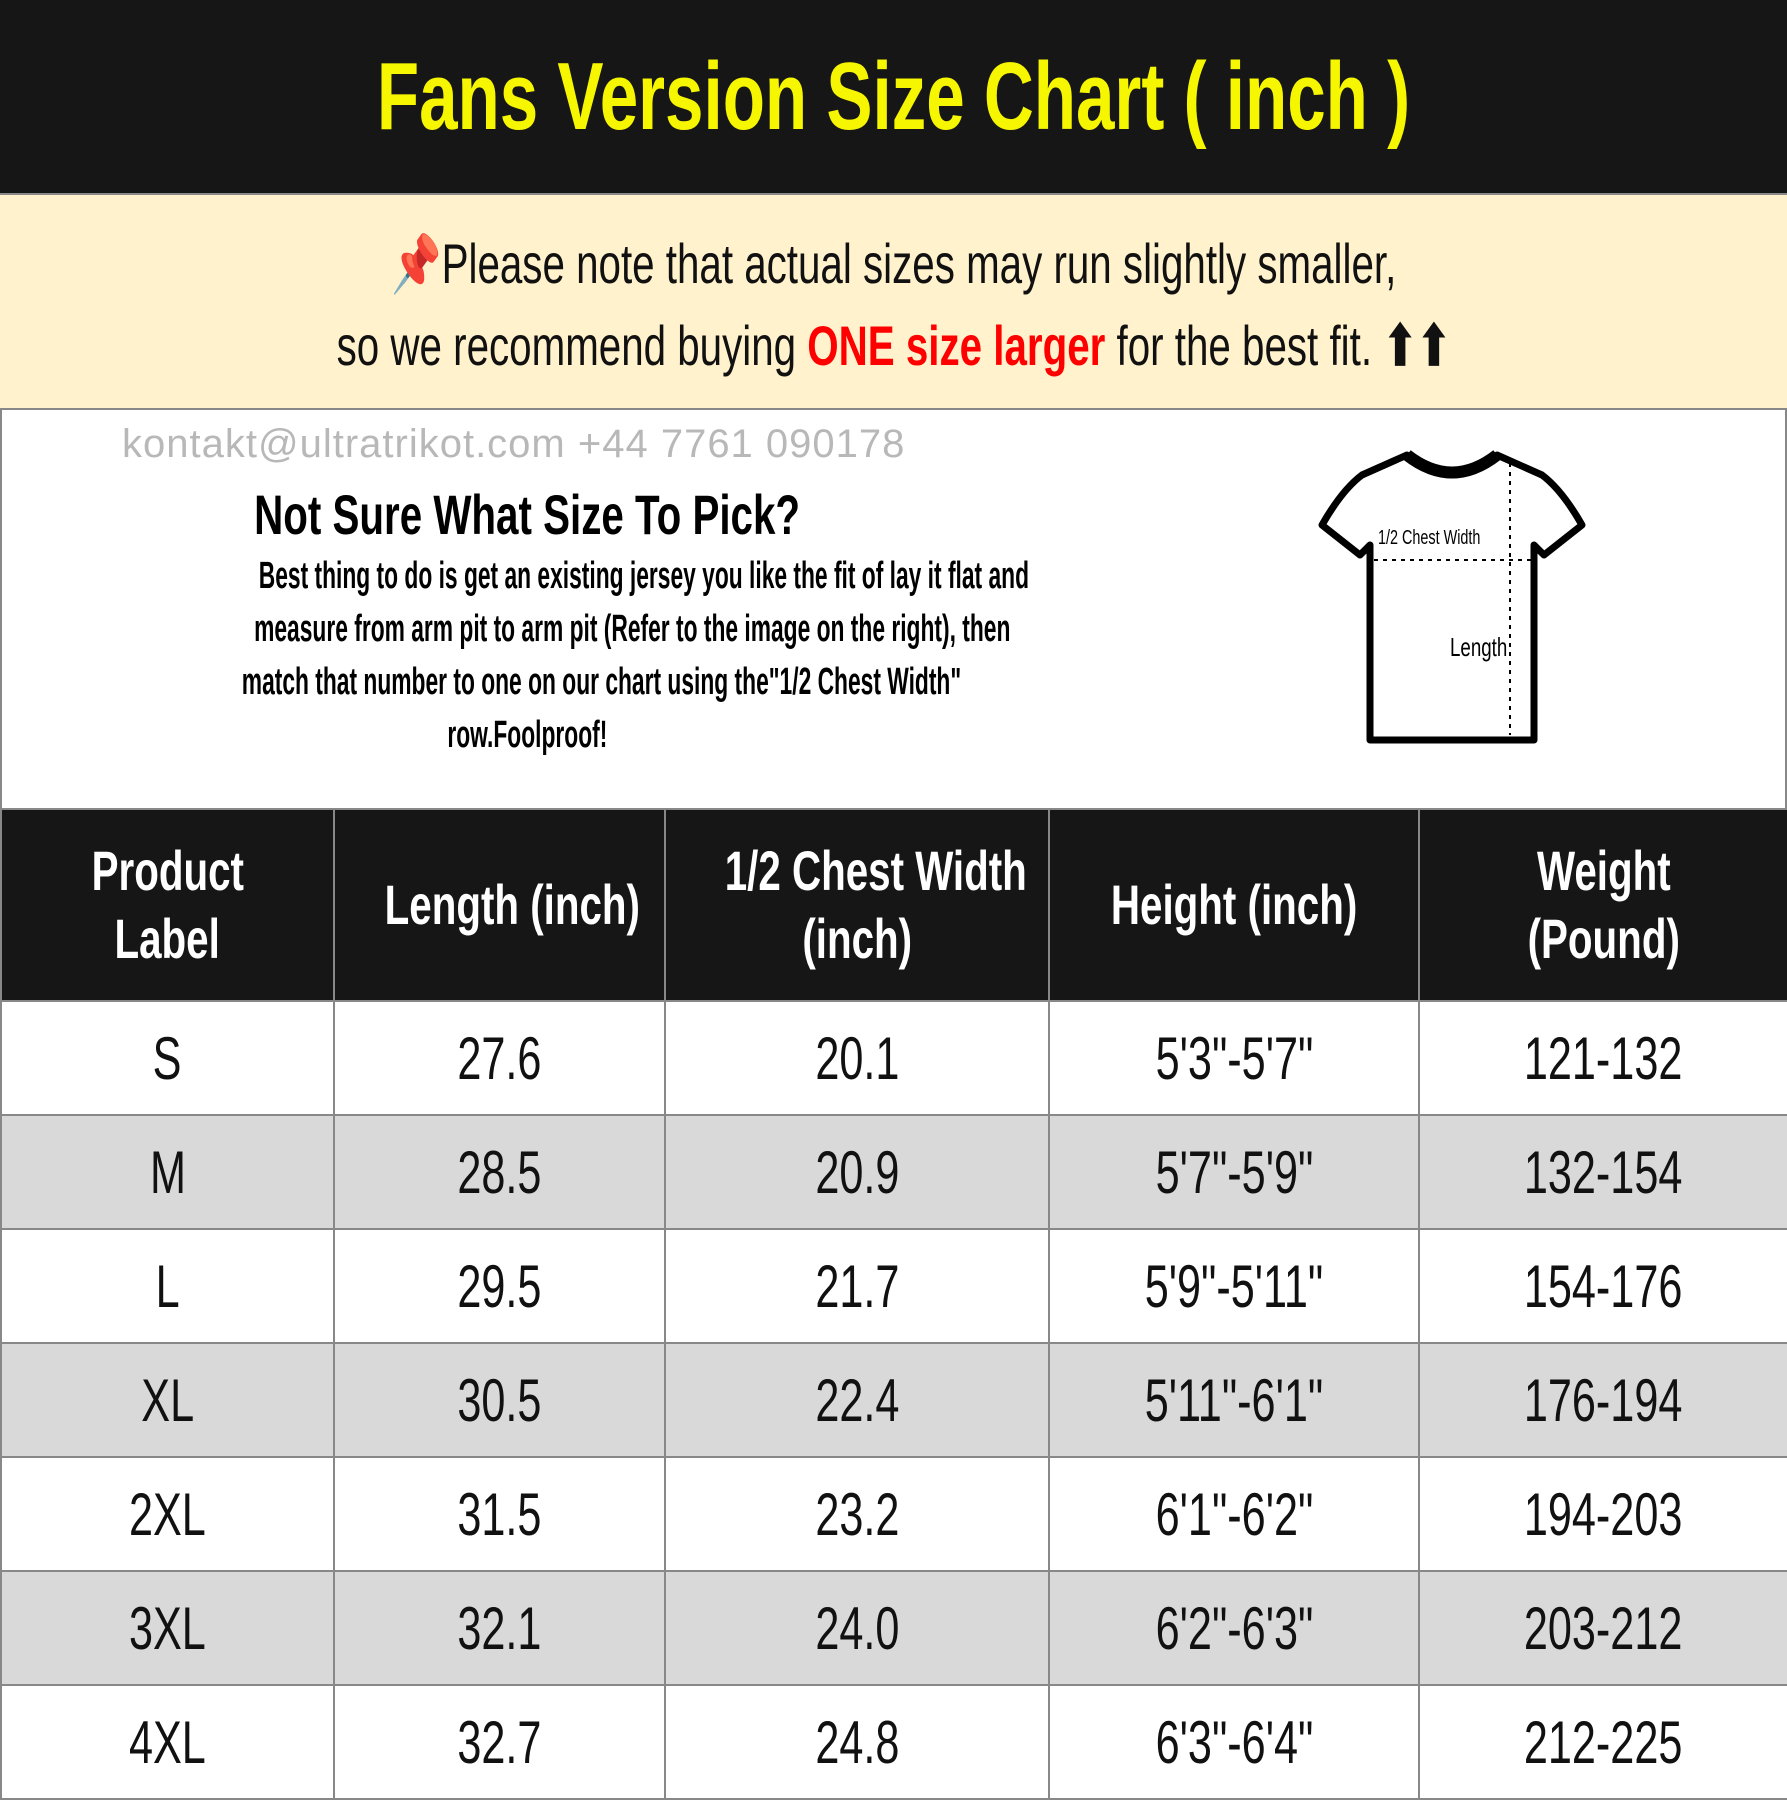 The width and height of the screenshot is (1787, 1800). What do you see at coordinates (1452, 597) in the screenshot?
I see `tshirt-outline` at bounding box center [1452, 597].